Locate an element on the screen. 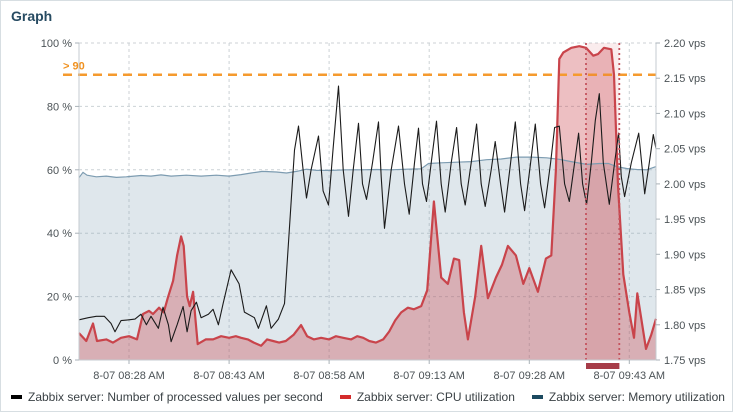 The image size is (733, 412). right-axis-label: 1.90 vps is located at coordinates (685, 255).